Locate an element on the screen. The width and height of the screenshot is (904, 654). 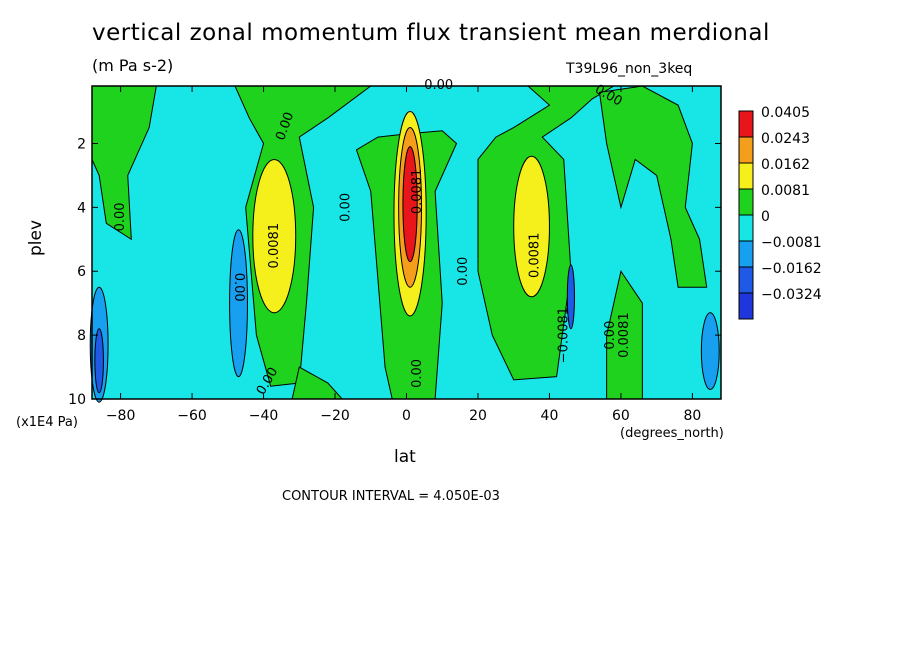
run-label: T39L96_non_3keq is located at coordinates (629, 69).